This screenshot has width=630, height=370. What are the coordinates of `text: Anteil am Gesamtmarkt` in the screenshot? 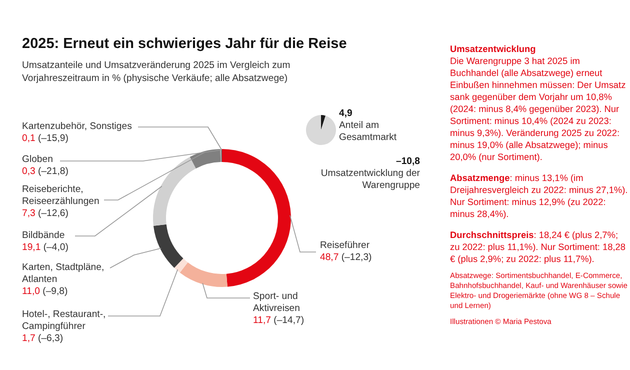 It's located at (368, 132).